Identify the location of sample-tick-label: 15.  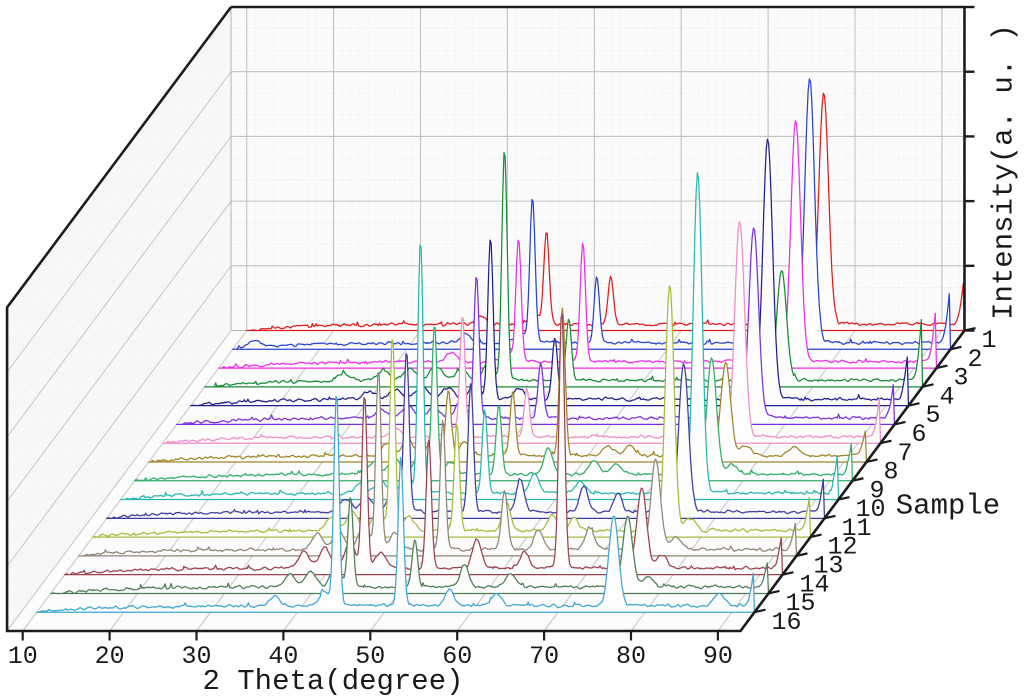
(800, 603).